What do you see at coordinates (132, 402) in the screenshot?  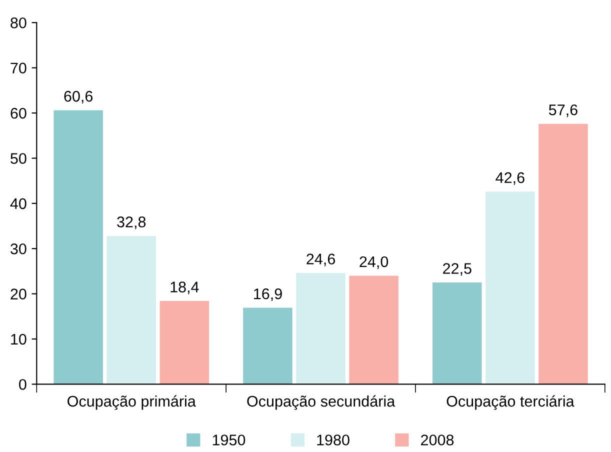 I see `x-tick-label: Ocupação primária` at bounding box center [132, 402].